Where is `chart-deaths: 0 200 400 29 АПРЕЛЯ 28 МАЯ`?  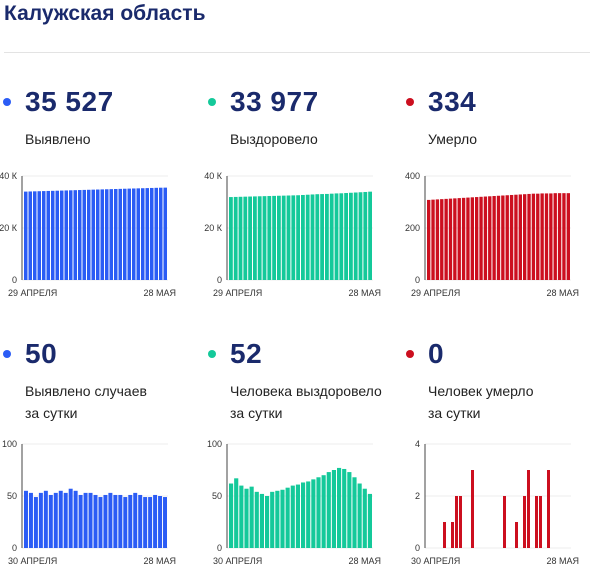
chart-deaths: 0 200 400 29 АПРЕЛЯ 28 МАЯ is located at coordinates (492, 234).